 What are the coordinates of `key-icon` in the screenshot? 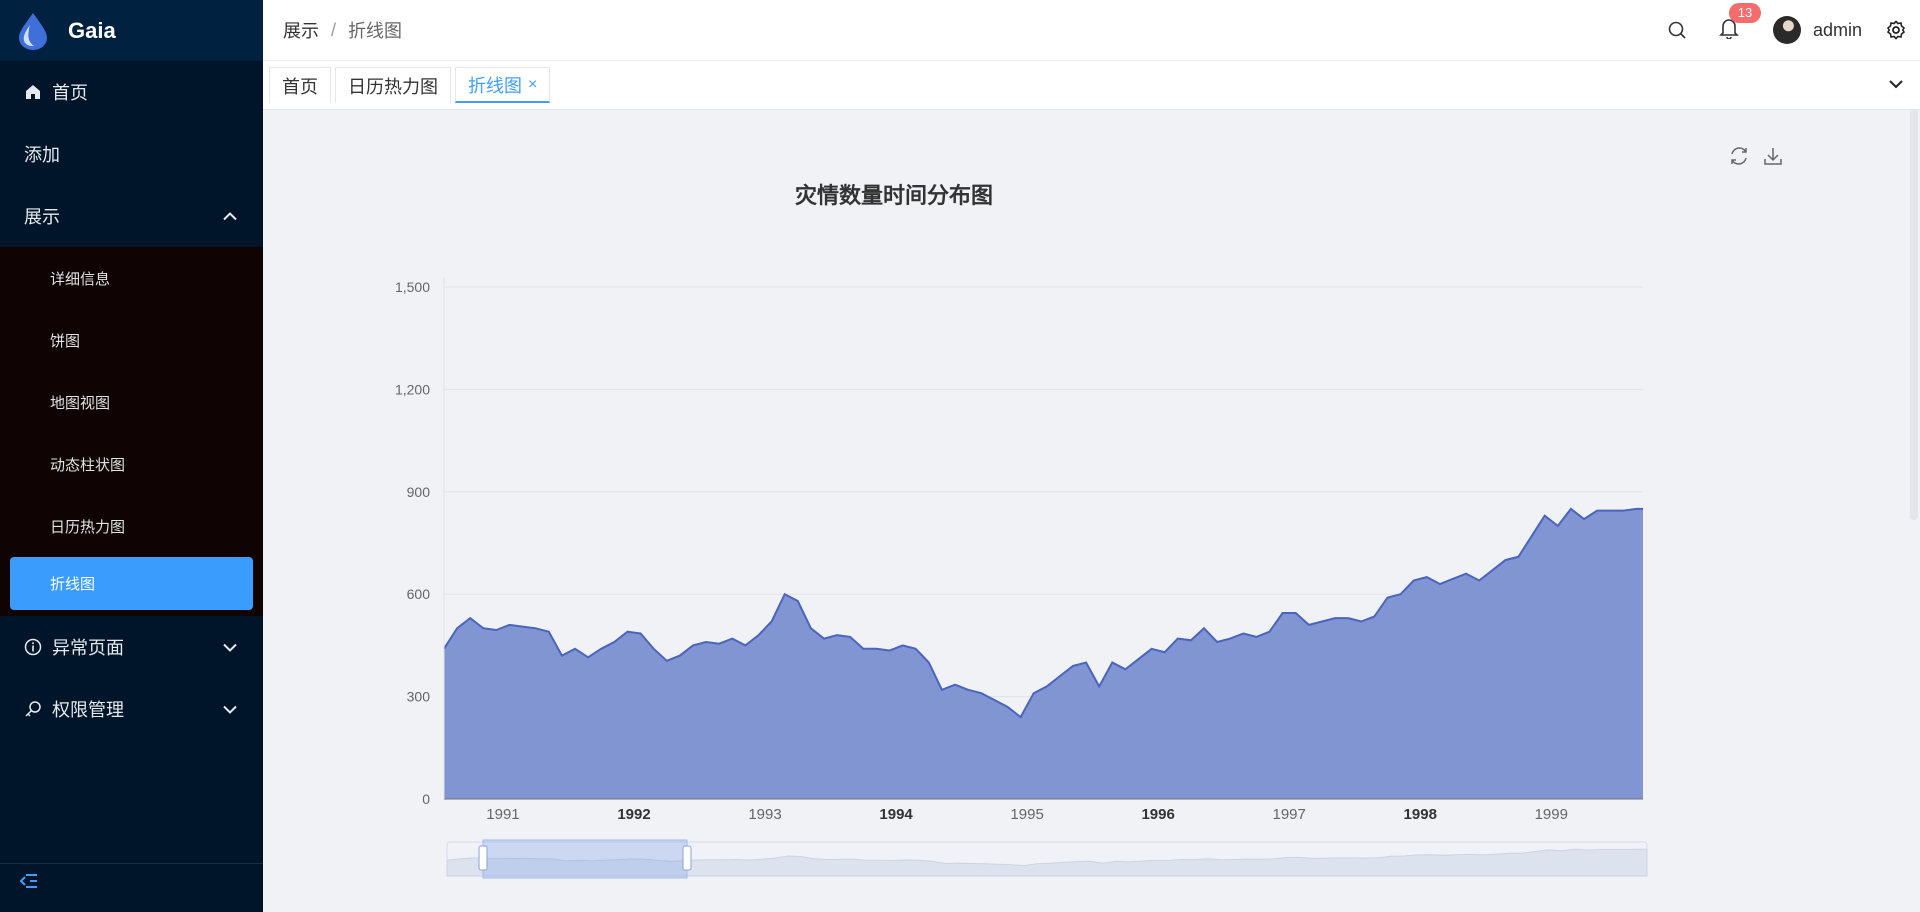 It's located at (35, 709).